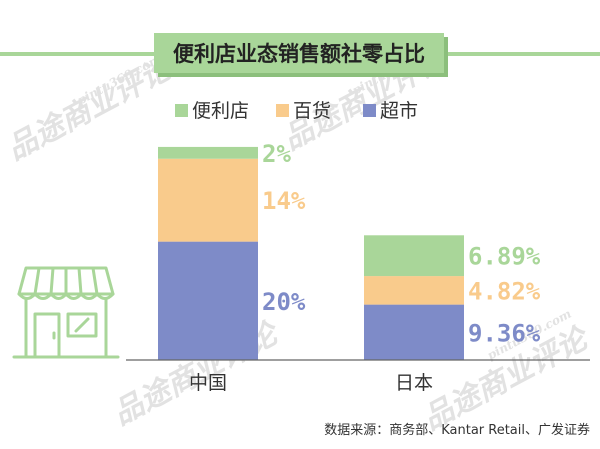  Describe the element at coordinates (208, 300) in the screenshot. I see `bar-中国-超市` at that location.